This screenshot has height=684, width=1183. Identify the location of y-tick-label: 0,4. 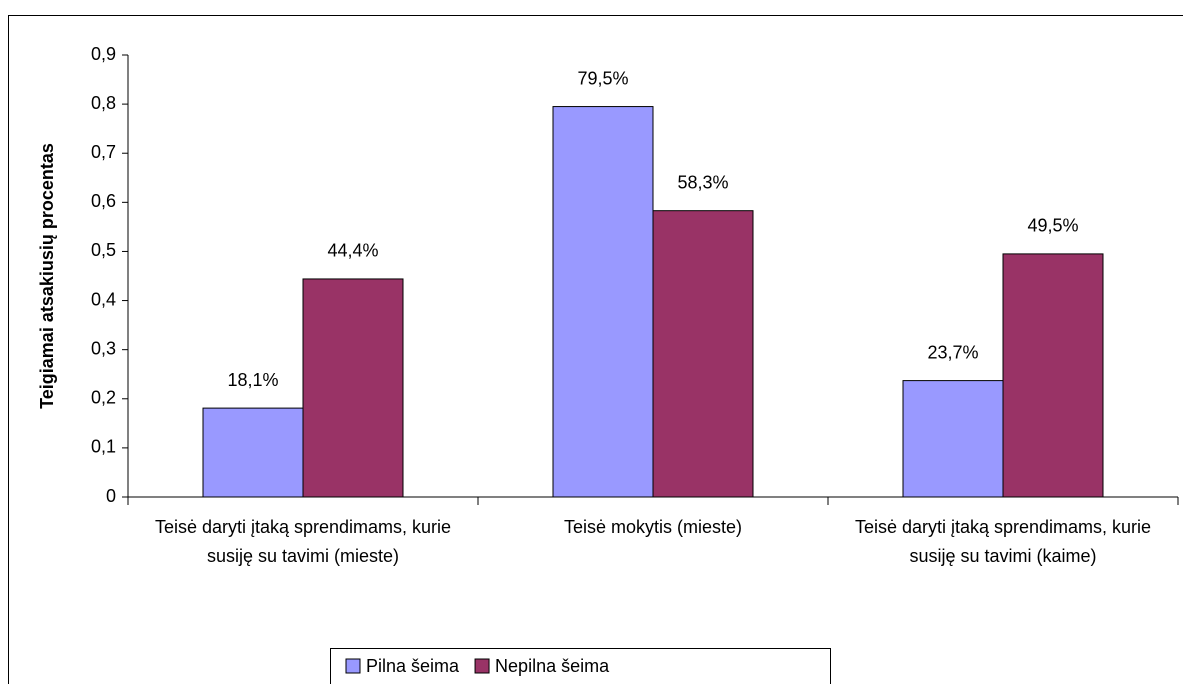
(103, 299).